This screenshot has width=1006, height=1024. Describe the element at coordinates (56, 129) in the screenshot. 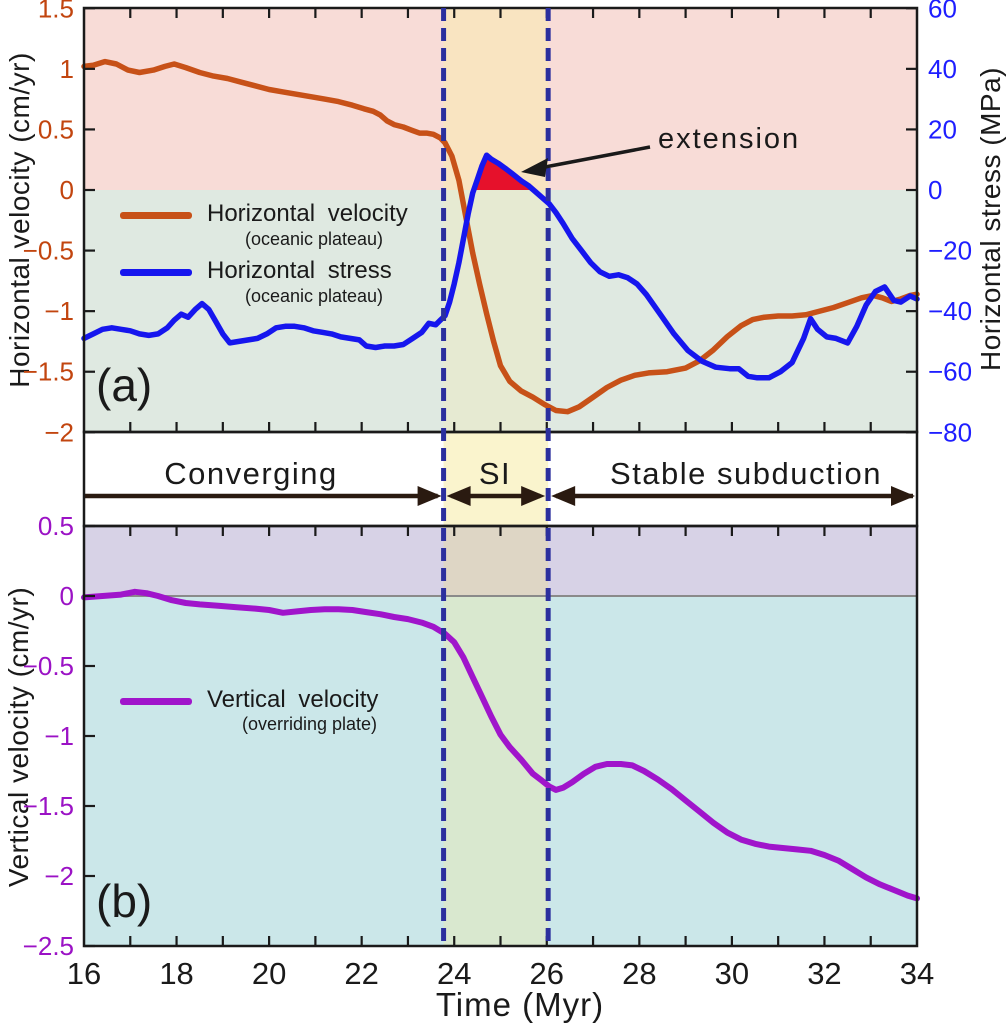

I see `panel-a-left-tick-label: 0.5` at that location.